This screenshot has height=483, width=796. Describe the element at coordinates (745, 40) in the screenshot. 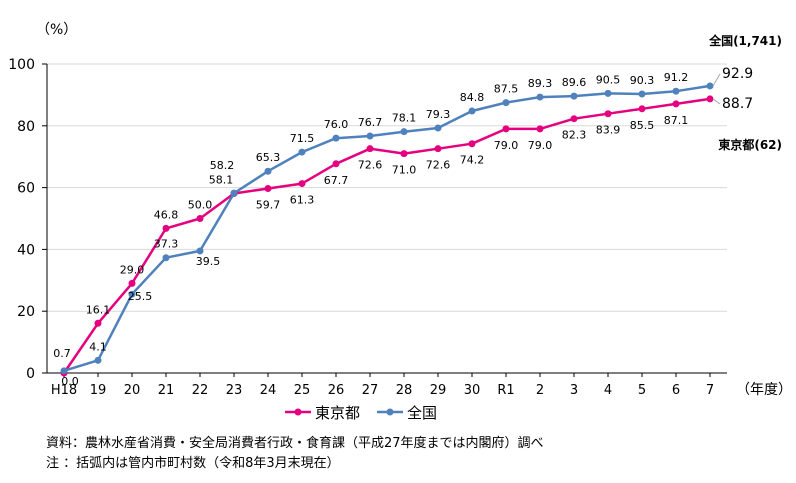

I see `series-end-name: 全国(1,741)` at that location.